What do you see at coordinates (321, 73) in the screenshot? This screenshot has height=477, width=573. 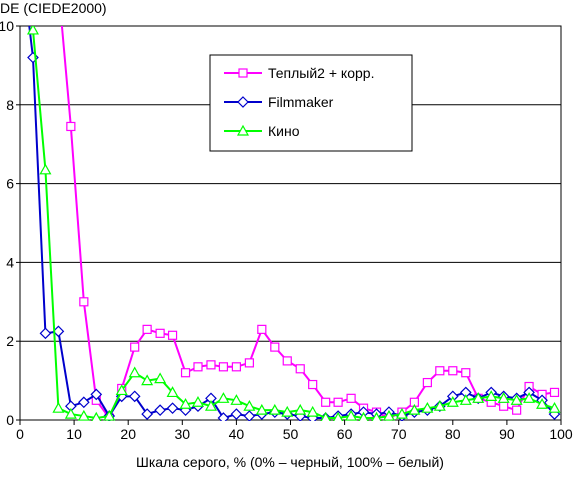 I see `legend-label: Теплый2 + корр.` at bounding box center [321, 73].